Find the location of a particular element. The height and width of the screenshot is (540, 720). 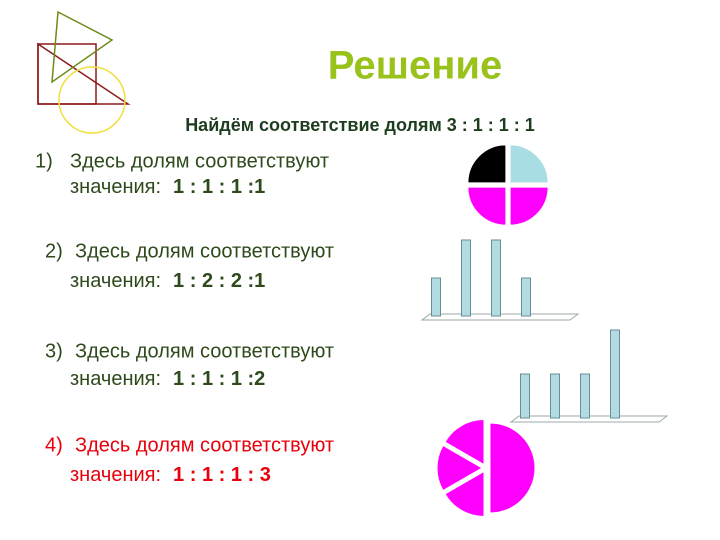

item-number: 3) is located at coordinates (54, 351).